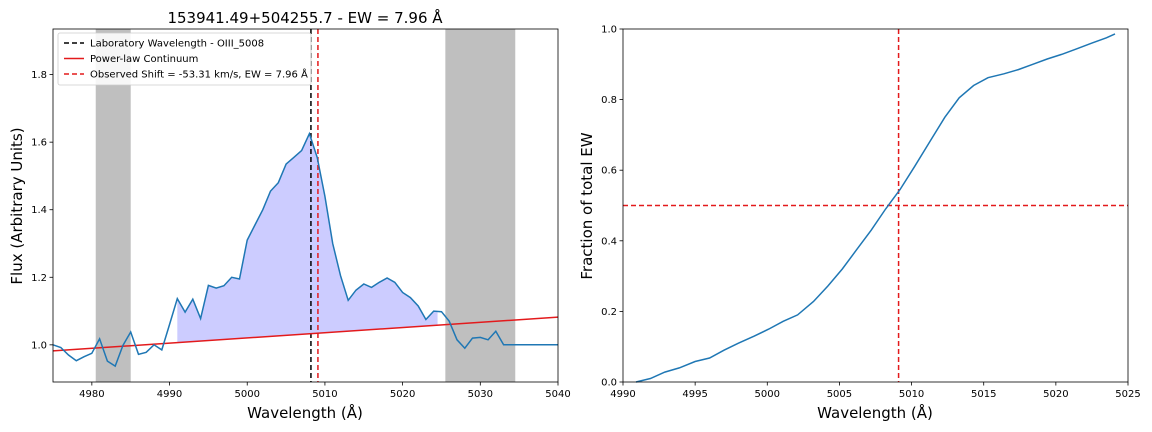 The image size is (1152, 432). Describe the element at coordinates (612, 207) in the screenshot. I see `y-ticks: 0.0 0.2 0.4 0.6 0.8 1.0` at that location.